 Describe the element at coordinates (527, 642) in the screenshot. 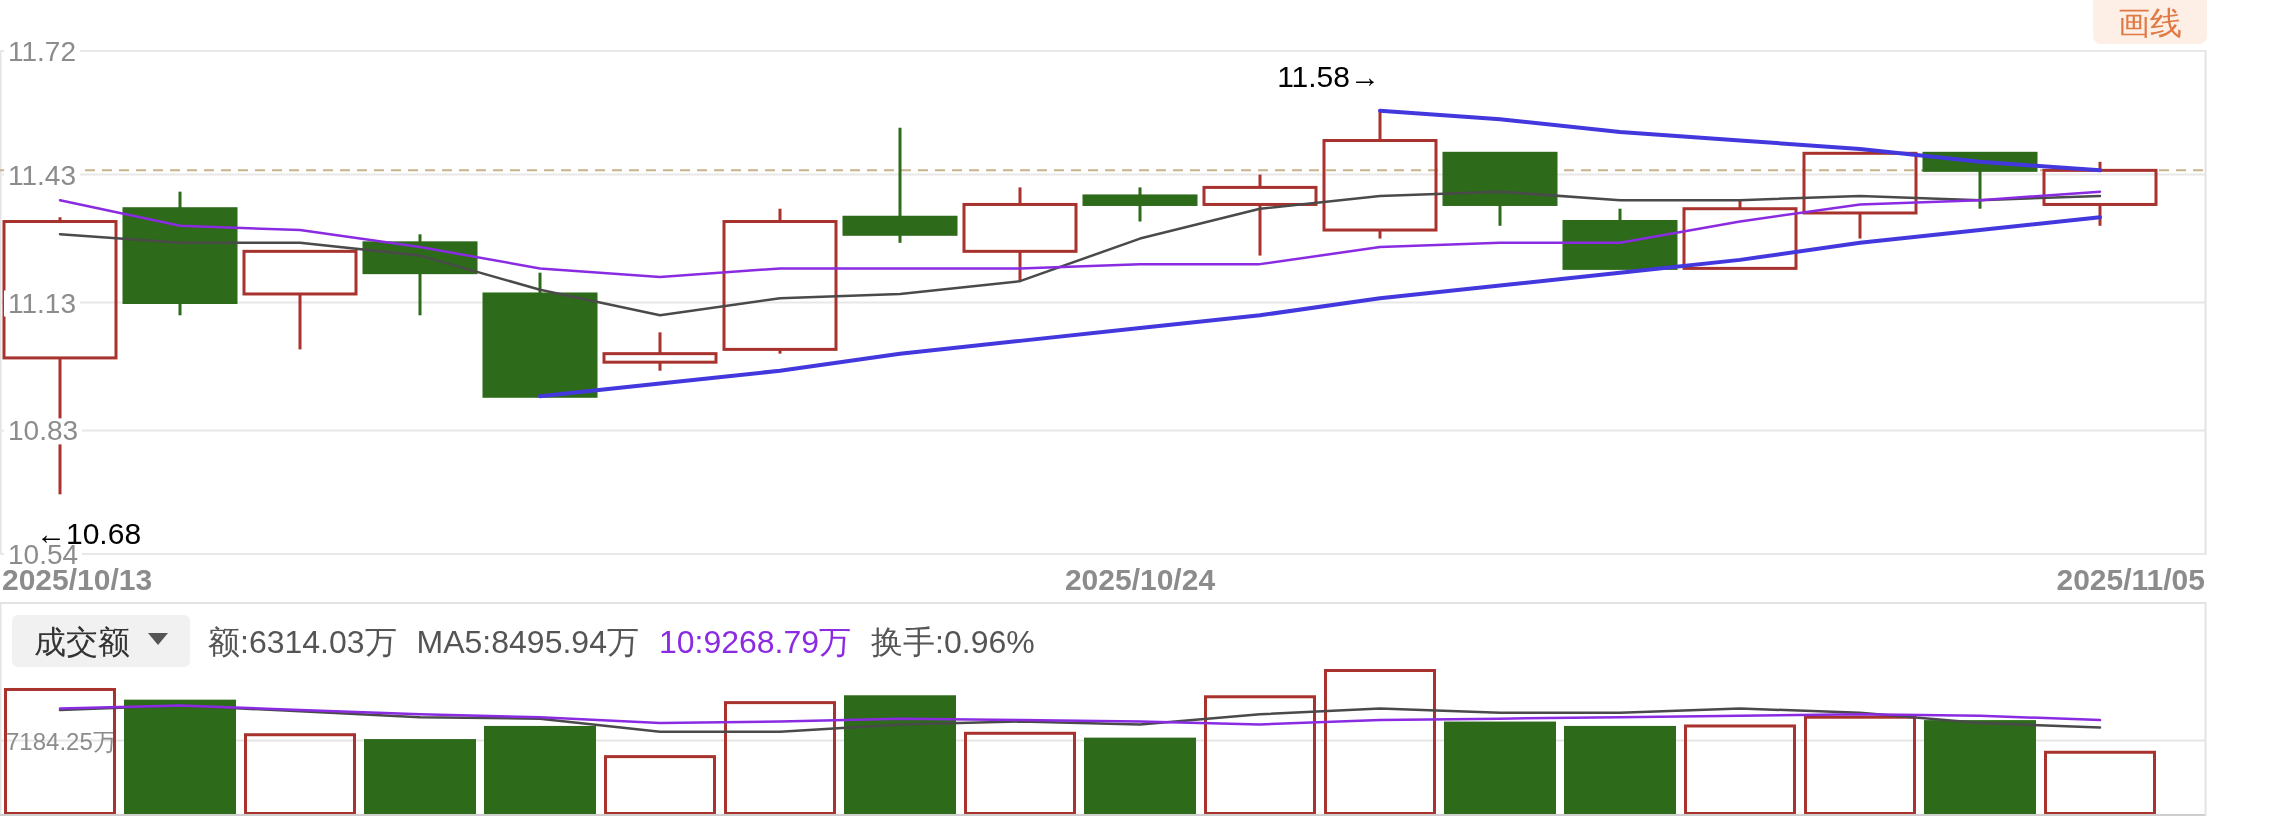

I see `series-label: MA5:8495.94万` at that location.